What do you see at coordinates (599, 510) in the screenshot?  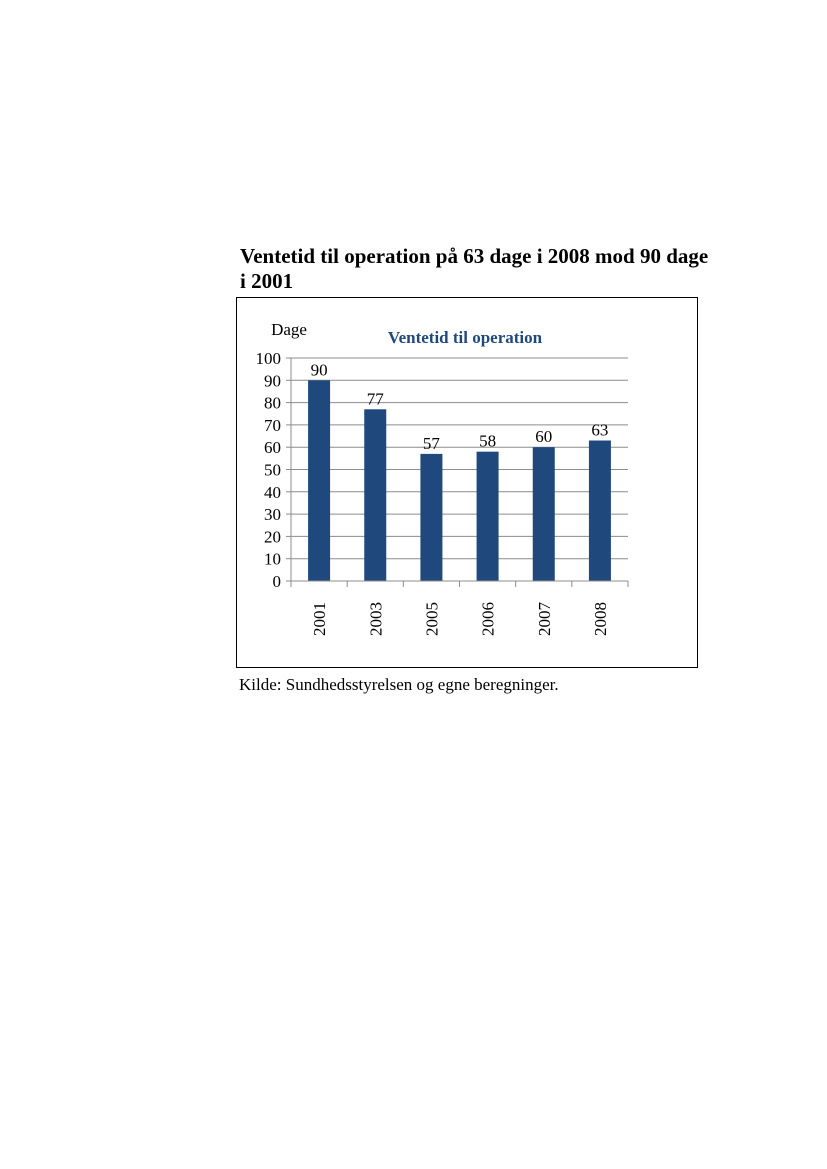 I see `bar-2008` at bounding box center [599, 510].